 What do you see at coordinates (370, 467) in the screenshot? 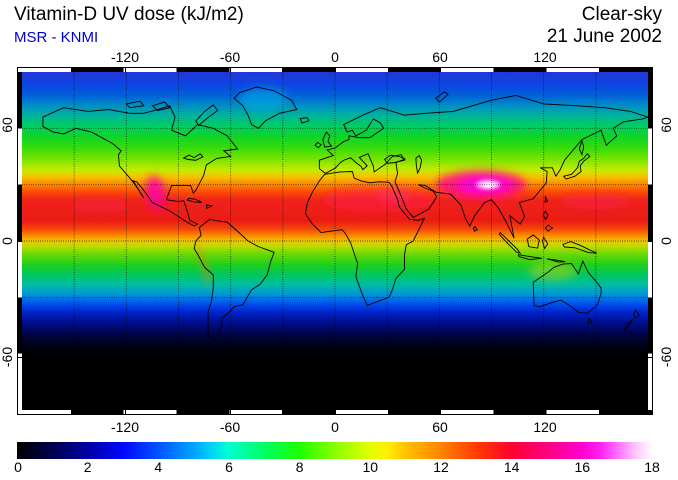
I see `colorbar-tick-label: 10` at bounding box center [370, 467].